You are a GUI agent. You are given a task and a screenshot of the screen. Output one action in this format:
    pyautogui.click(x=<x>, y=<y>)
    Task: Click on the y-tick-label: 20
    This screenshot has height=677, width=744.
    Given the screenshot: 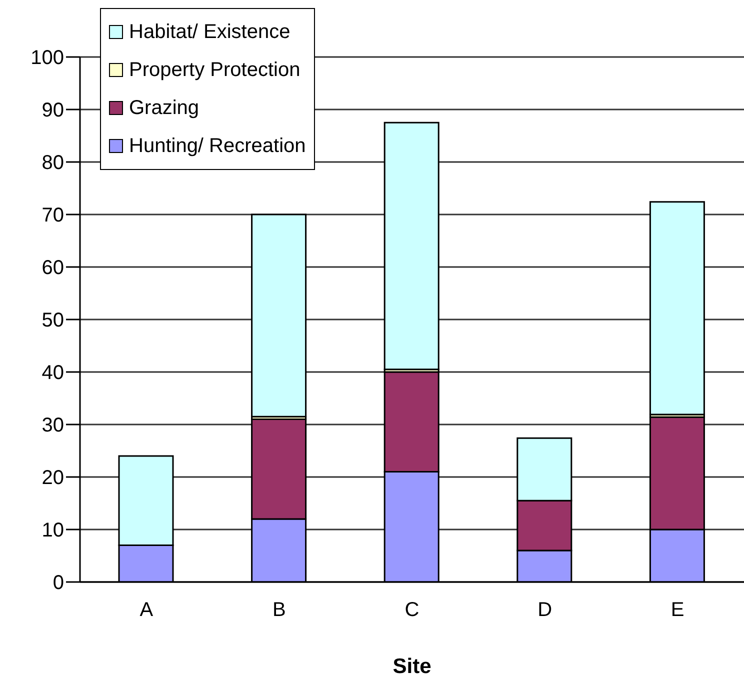 What is the action you would take?
    pyautogui.click(x=53, y=478)
    